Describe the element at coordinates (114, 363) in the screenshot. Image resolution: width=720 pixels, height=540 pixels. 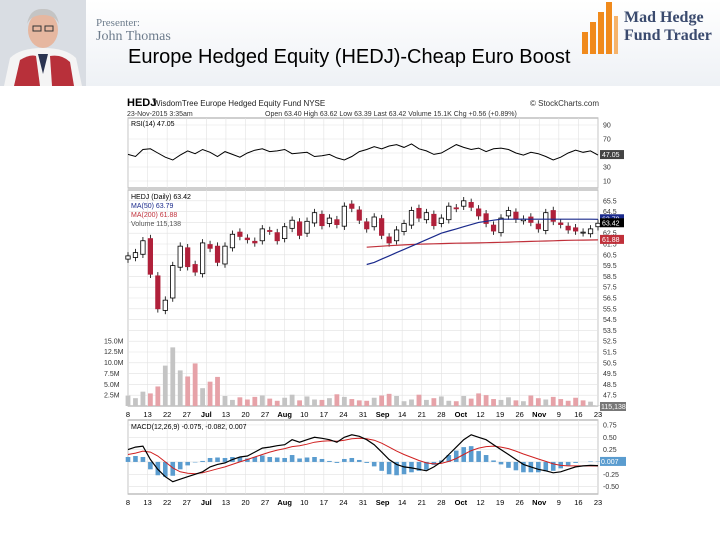
I see `volume-tick-label: 10.0M` at that location.